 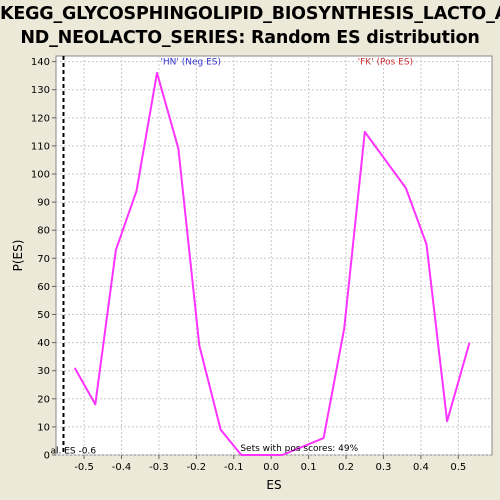 I want to click on x-tick-label: -0.2, so click(x=197, y=467).